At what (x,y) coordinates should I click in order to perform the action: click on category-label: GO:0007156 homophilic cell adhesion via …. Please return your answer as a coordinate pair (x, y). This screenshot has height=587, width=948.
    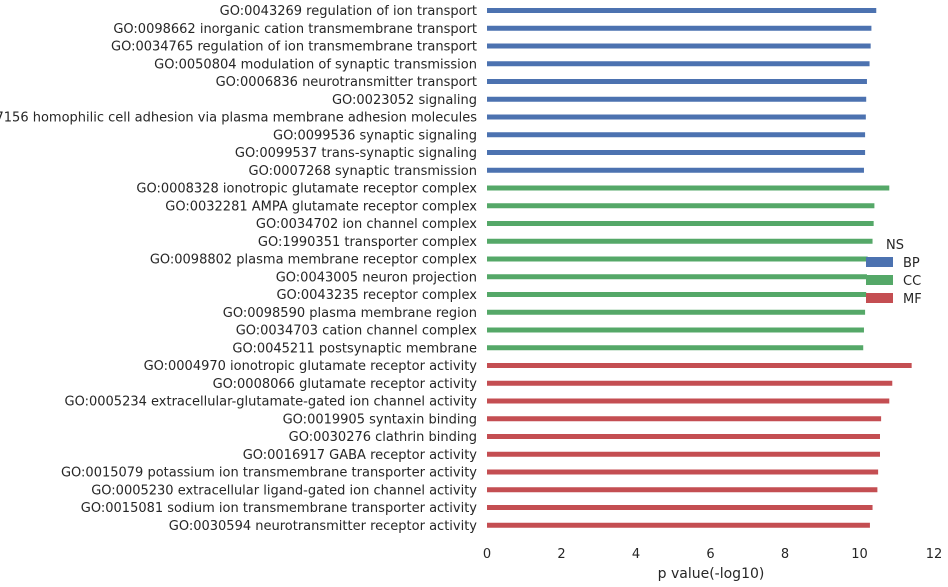
    Looking at the image, I should click on (238, 118).